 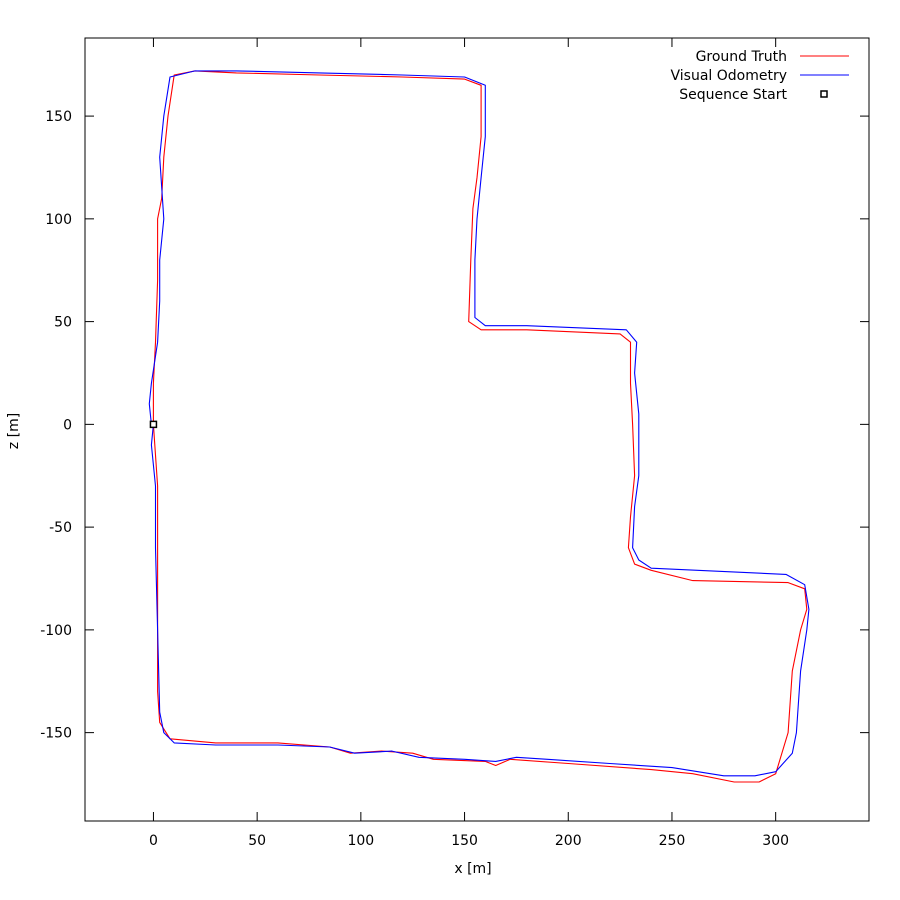 I want to click on y-axis-label: z [m], so click(x=14, y=431).